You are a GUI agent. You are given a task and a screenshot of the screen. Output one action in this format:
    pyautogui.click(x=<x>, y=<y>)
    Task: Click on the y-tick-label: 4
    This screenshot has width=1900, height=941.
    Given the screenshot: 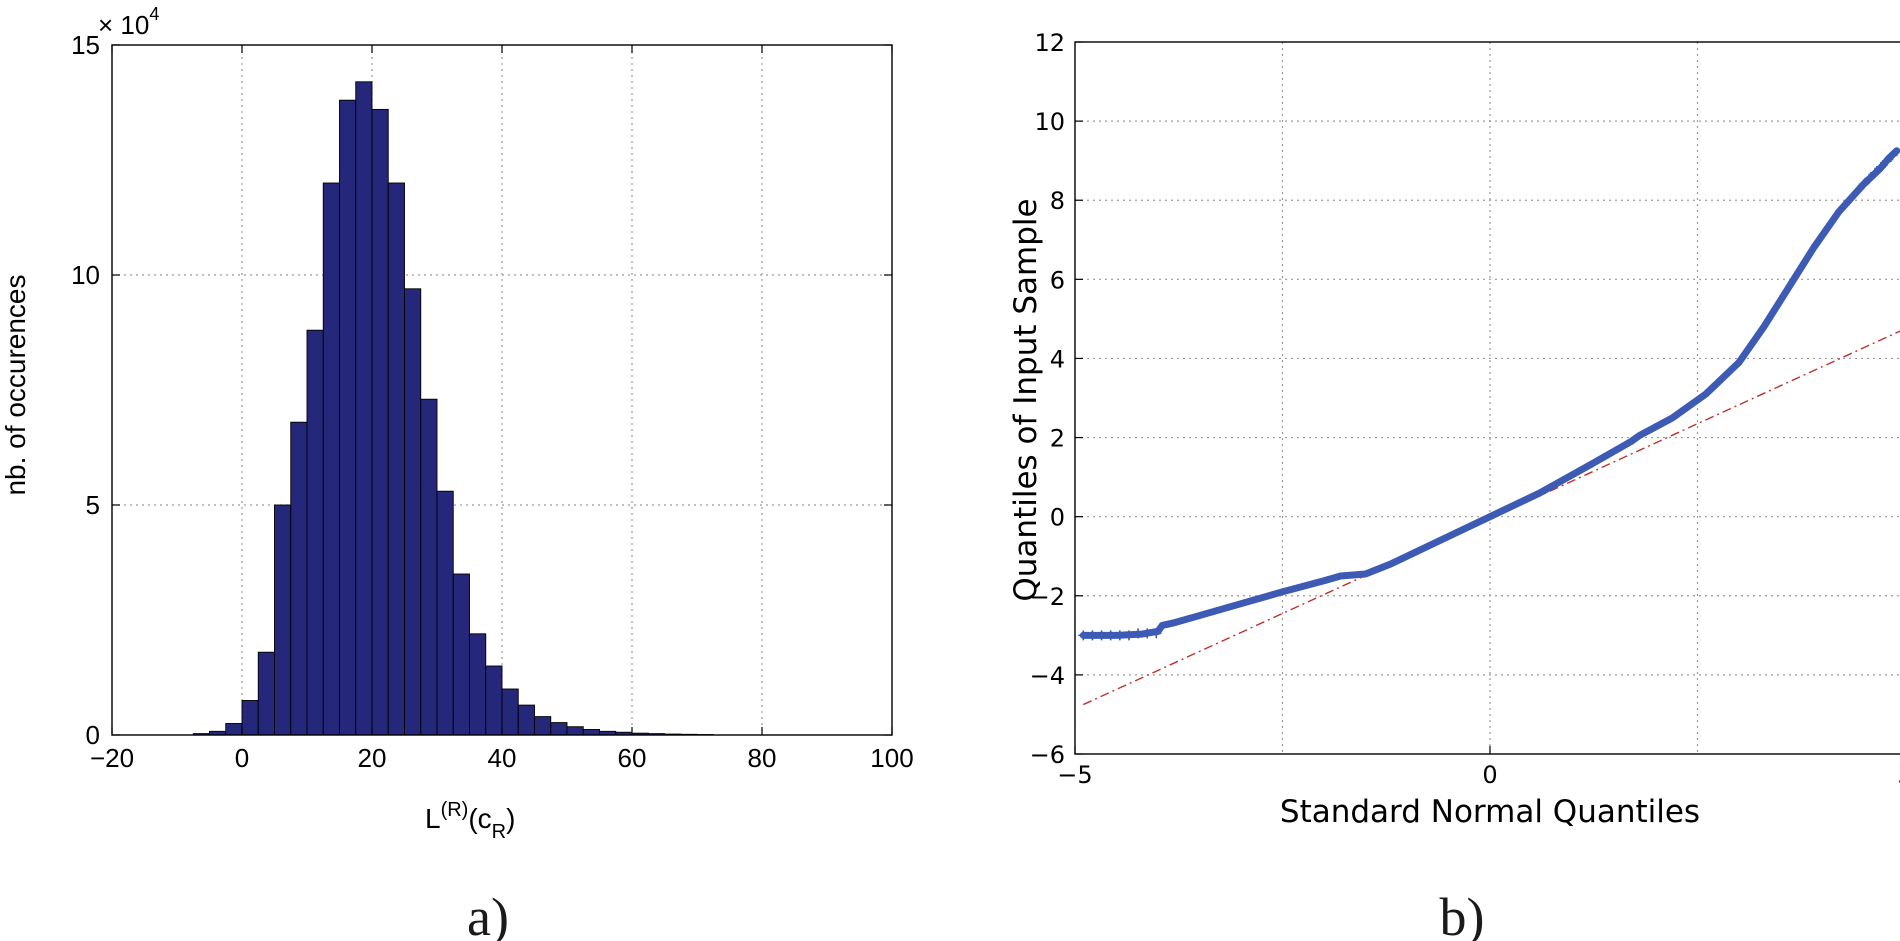 What is the action you would take?
    pyautogui.click(x=1057, y=359)
    